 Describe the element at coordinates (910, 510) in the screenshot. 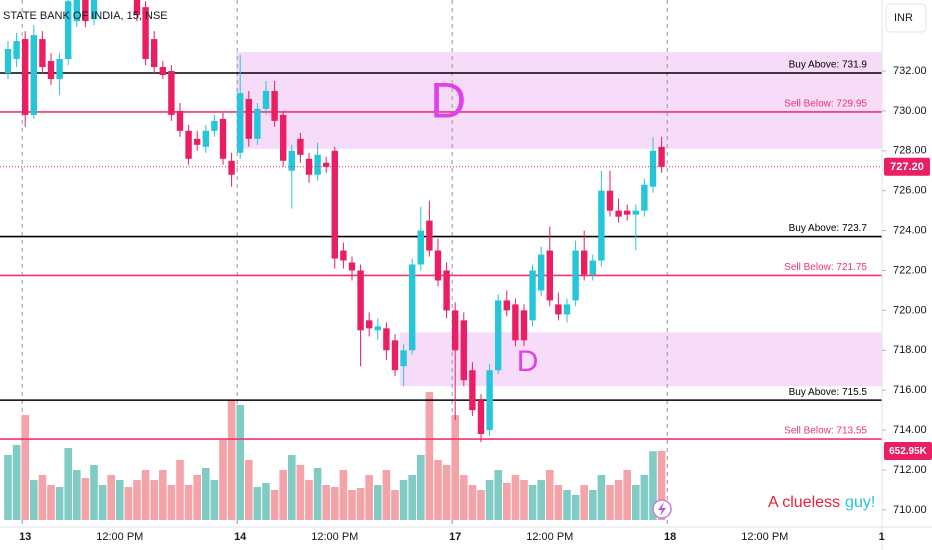

I see `y-tick-label: 710.00` at that location.